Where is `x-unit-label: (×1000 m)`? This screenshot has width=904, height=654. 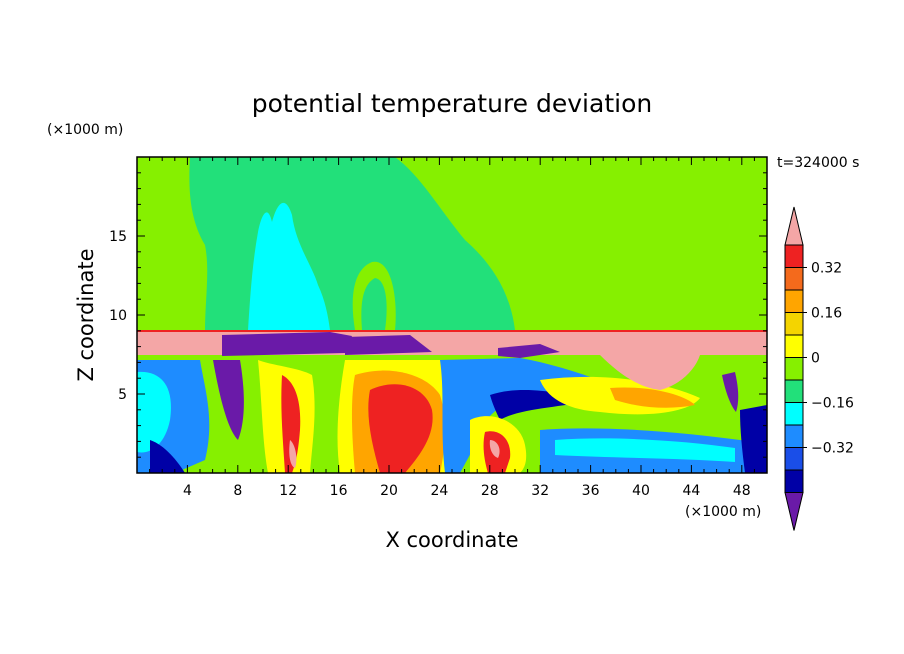
x-unit-label: (×1000 m) is located at coordinates (723, 512).